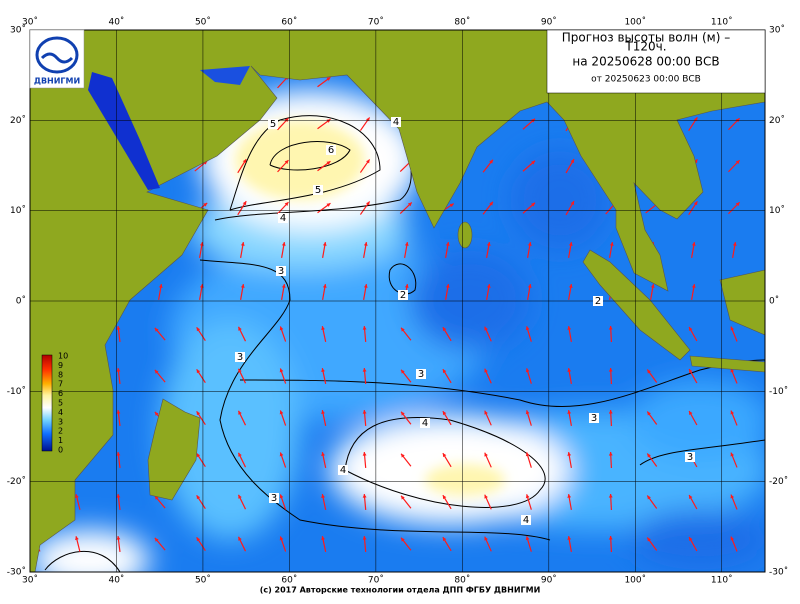 The height and width of the screenshot is (604, 800). I want to click on contour-label: 3, so click(421, 374).